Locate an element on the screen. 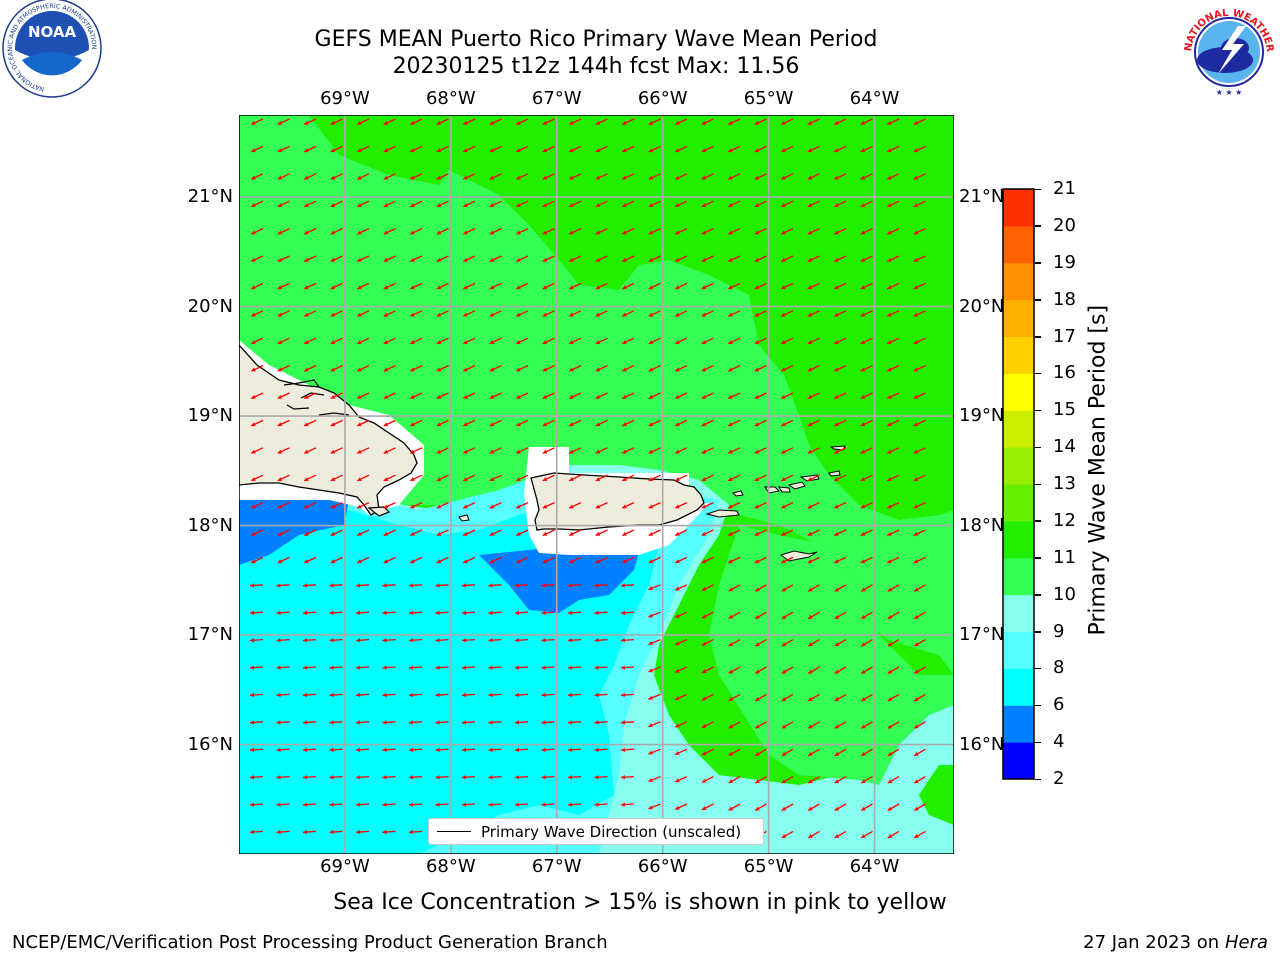 The width and height of the screenshot is (1280, 960). colorbar-tick-label: 6 is located at coordinates (1059, 705).